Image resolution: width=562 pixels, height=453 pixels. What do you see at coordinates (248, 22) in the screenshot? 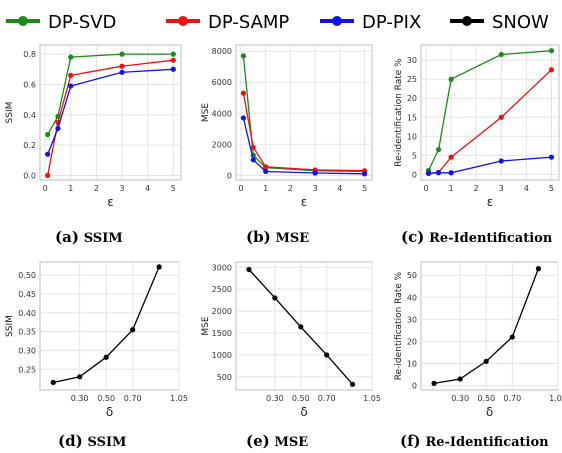
I see `legend-label: DP-SAMP` at bounding box center [248, 22].